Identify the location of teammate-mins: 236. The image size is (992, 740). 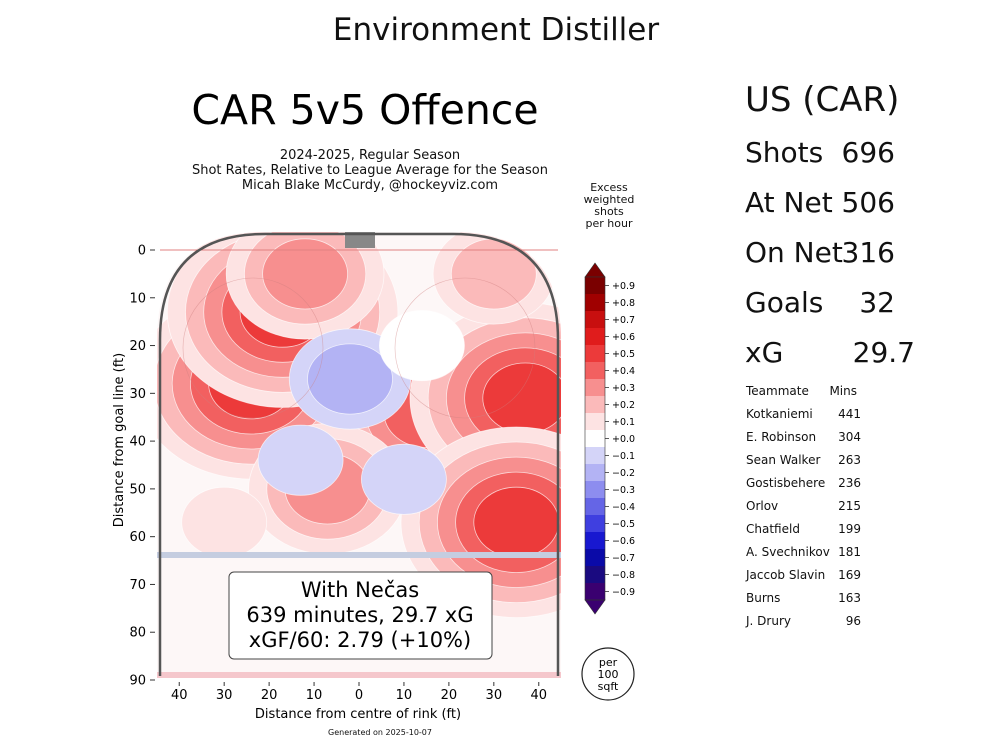
(849, 483).